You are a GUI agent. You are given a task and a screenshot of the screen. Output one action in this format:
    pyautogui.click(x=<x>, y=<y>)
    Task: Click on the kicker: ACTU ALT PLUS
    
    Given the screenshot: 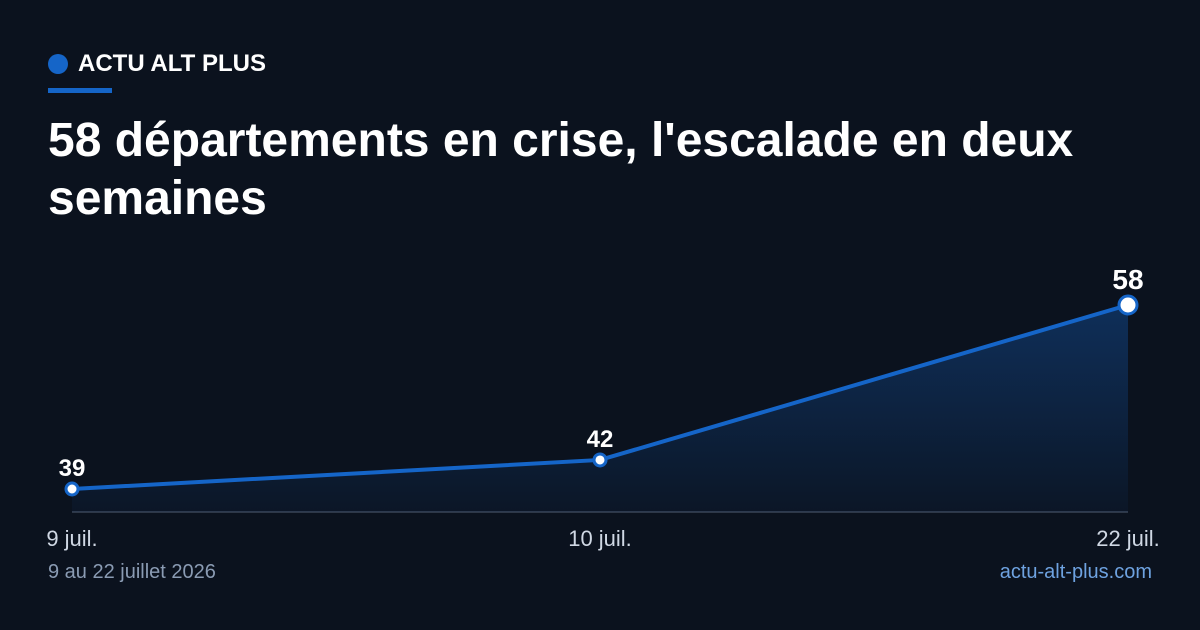 What is the action you would take?
    pyautogui.click(x=157, y=64)
    